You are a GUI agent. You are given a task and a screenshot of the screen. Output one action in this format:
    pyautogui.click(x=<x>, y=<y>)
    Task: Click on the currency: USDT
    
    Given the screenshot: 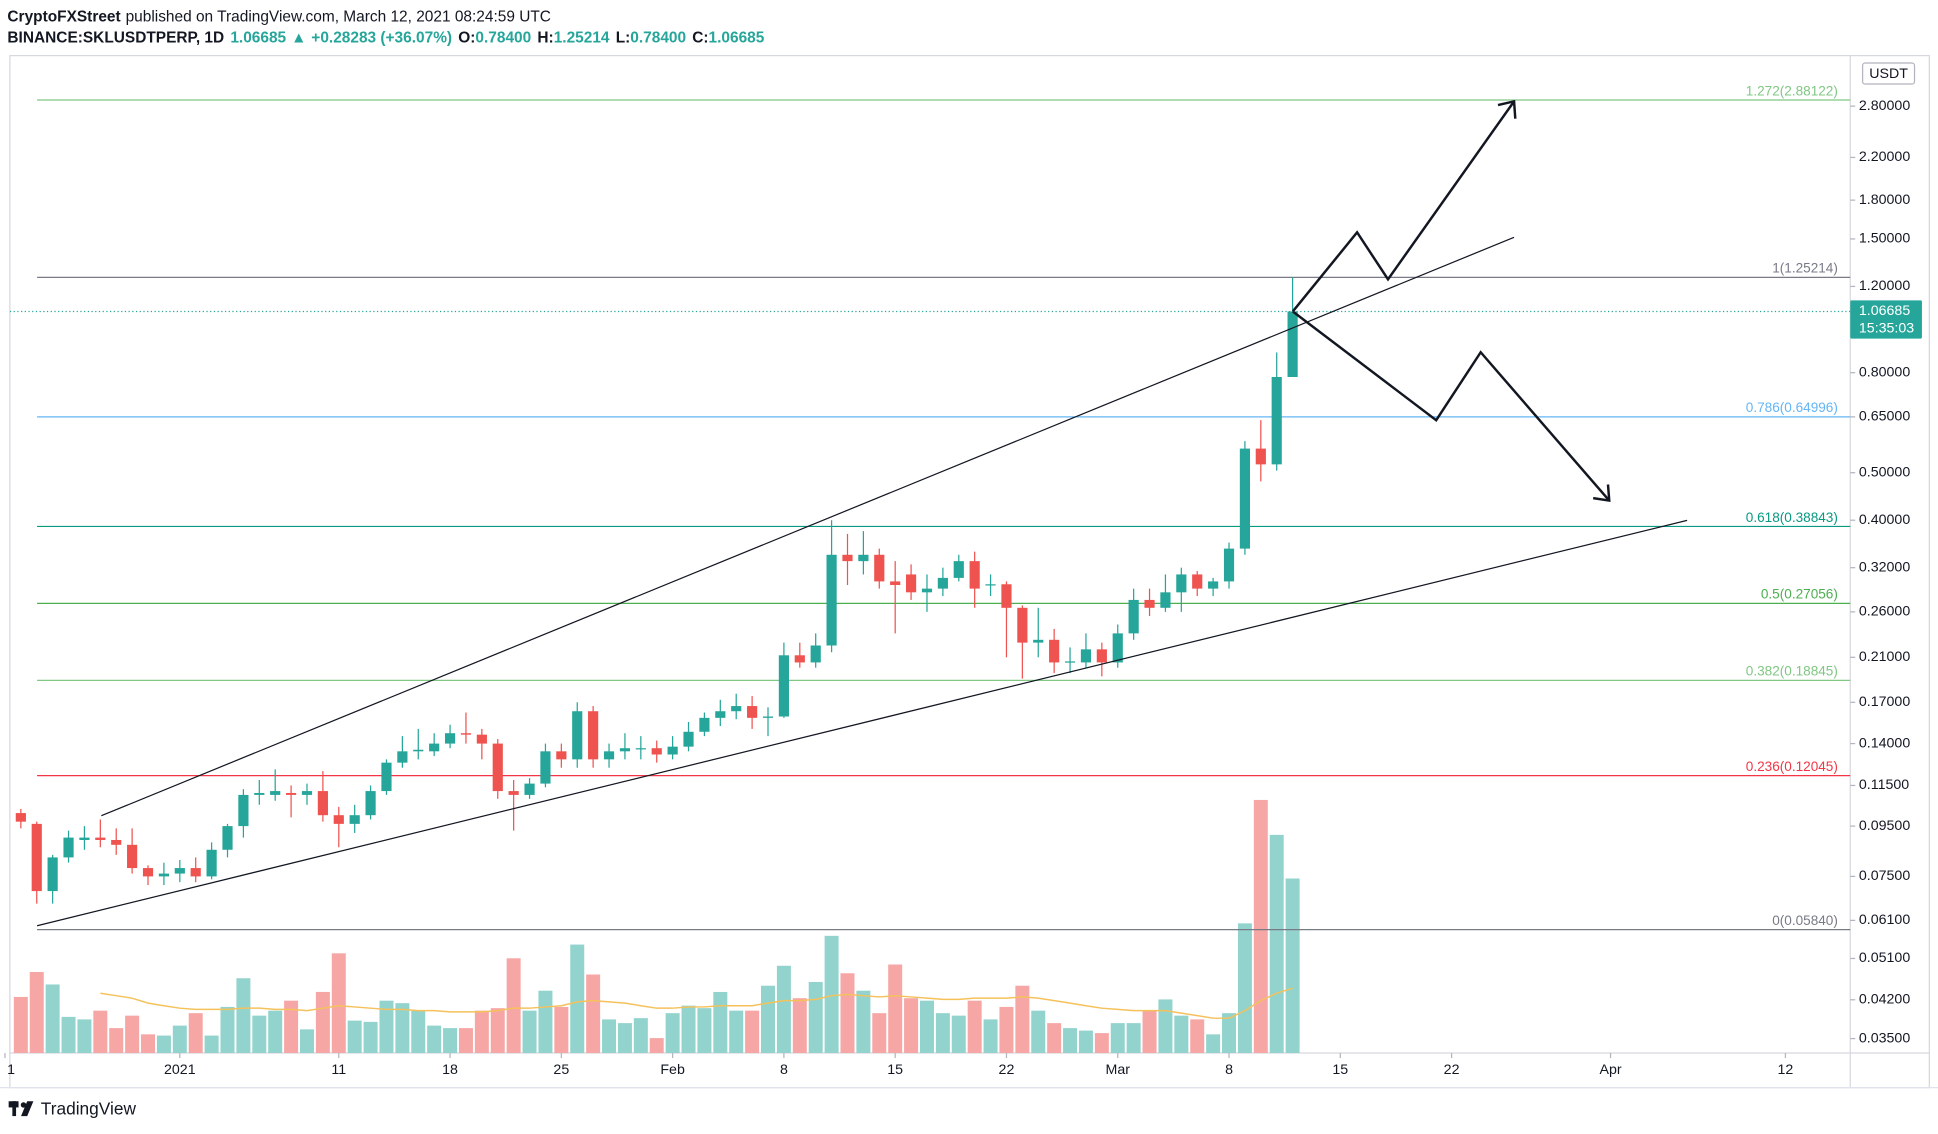 What is the action you would take?
    pyautogui.click(x=1888, y=74)
    